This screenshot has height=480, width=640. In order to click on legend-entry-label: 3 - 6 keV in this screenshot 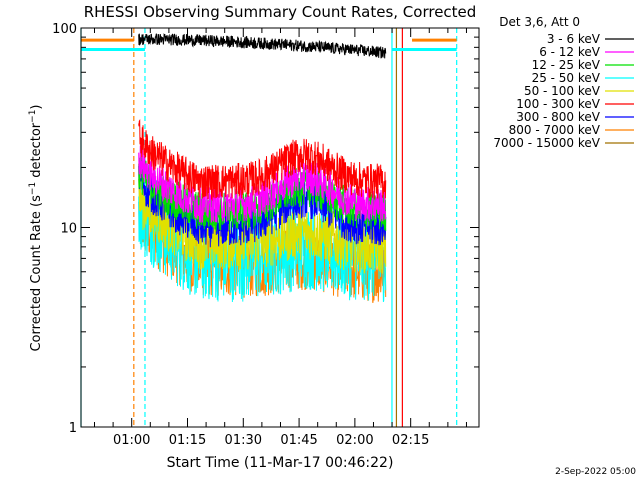, I will do `click(574, 39)`.